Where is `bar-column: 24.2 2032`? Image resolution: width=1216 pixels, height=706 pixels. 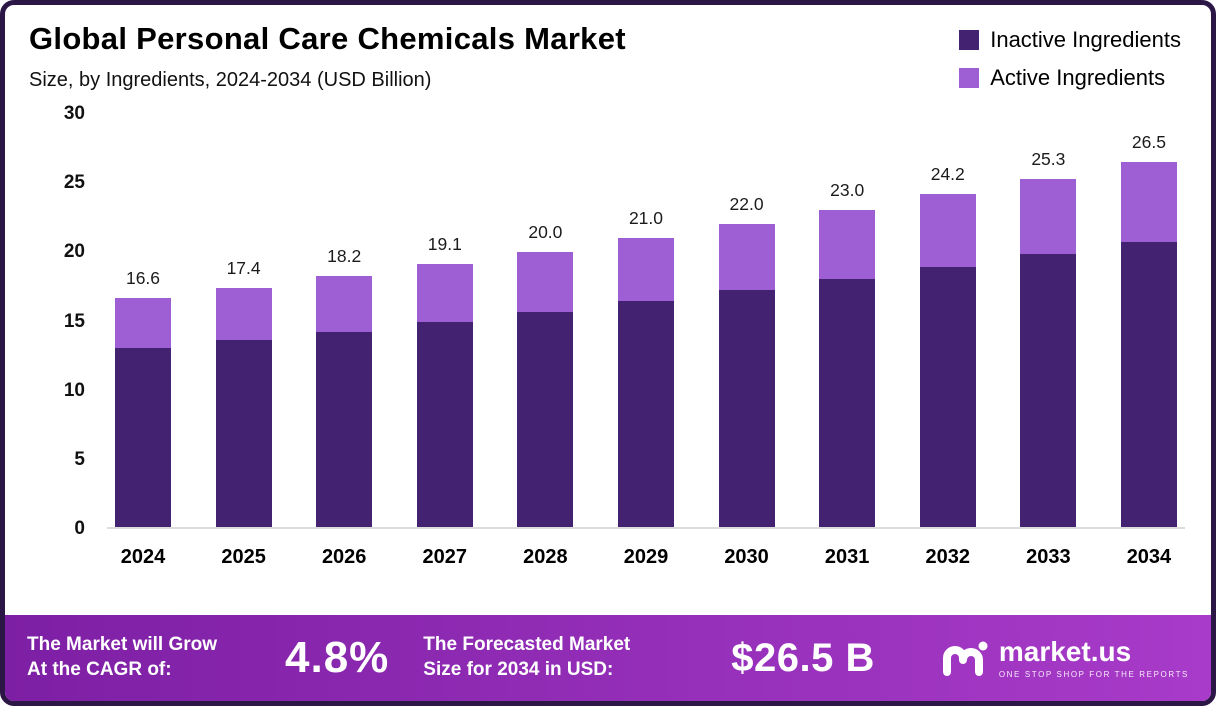
bar-column: 24.2 2032 is located at coordinates (947, 341).